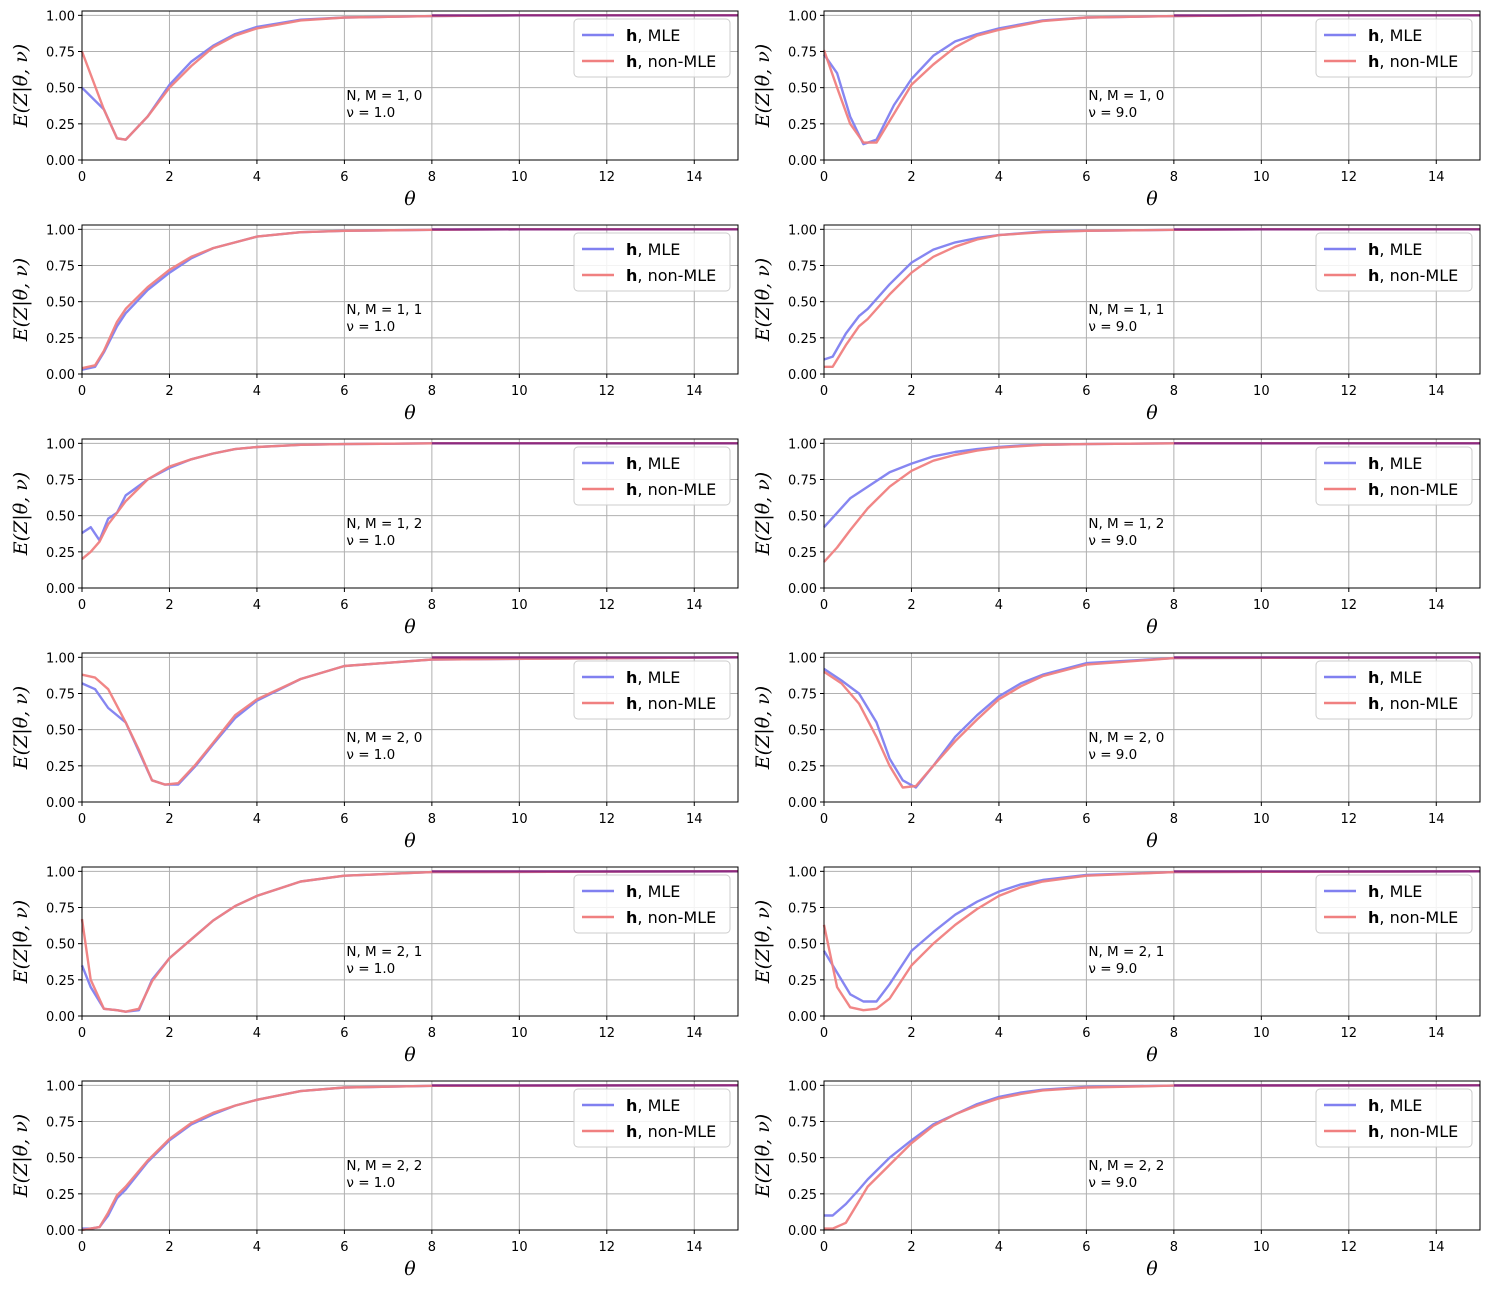  Describe the element at coordinates (384, 310) in the screenshot. I see `annotation-nm: N, M = 1, 1` at that location.